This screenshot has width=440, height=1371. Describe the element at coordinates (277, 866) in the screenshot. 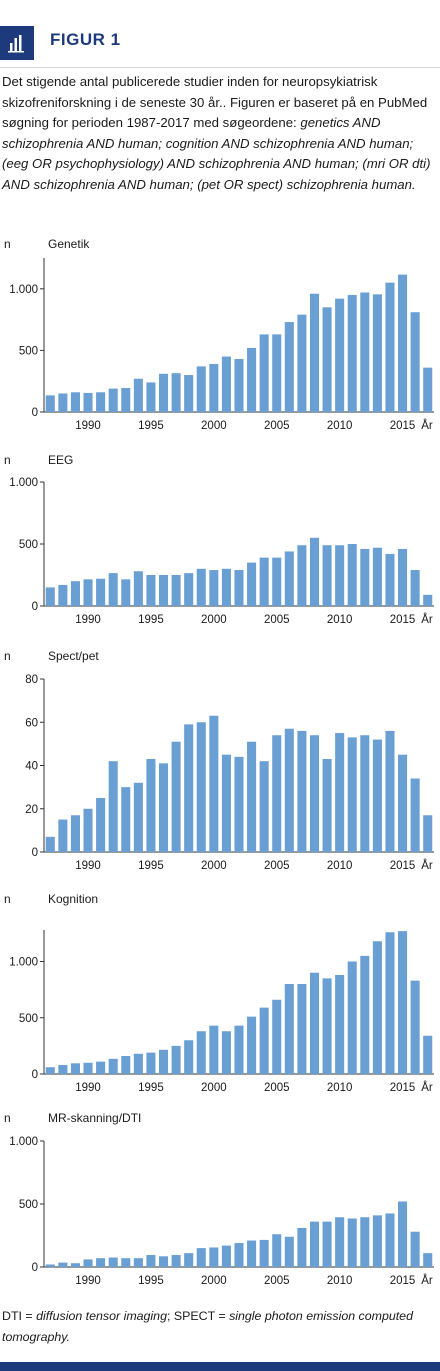

I see `chart-2-xtick-label: 2005` at that location.